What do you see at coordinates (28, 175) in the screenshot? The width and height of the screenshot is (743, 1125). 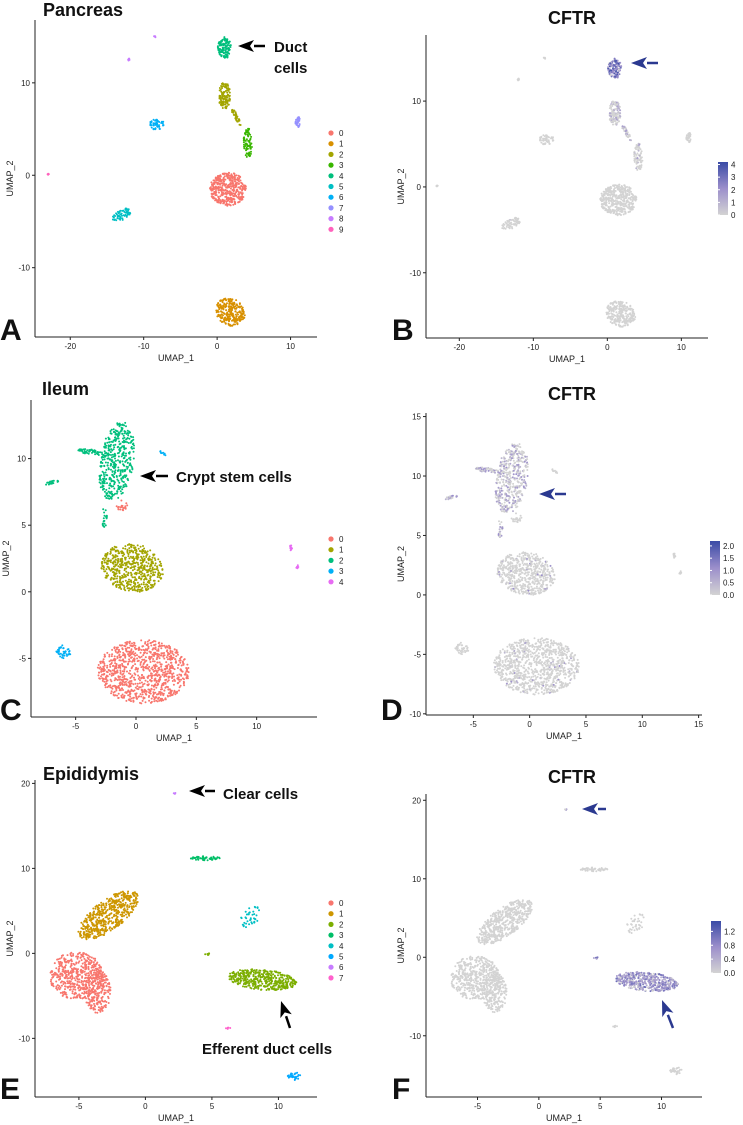 I see `y-tick-label: 0` at bounding box center [28, 175].